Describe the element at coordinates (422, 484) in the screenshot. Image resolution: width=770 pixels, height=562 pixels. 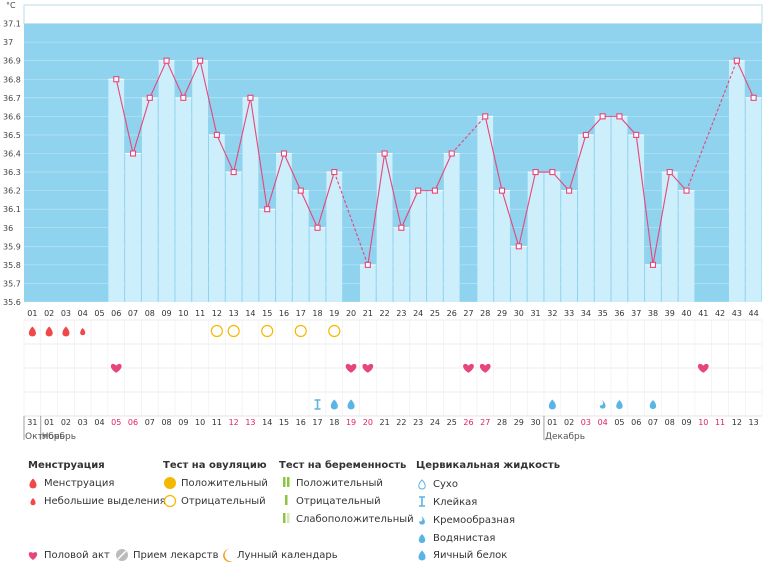
I see `legend-fluid-dry-icon` at that location.